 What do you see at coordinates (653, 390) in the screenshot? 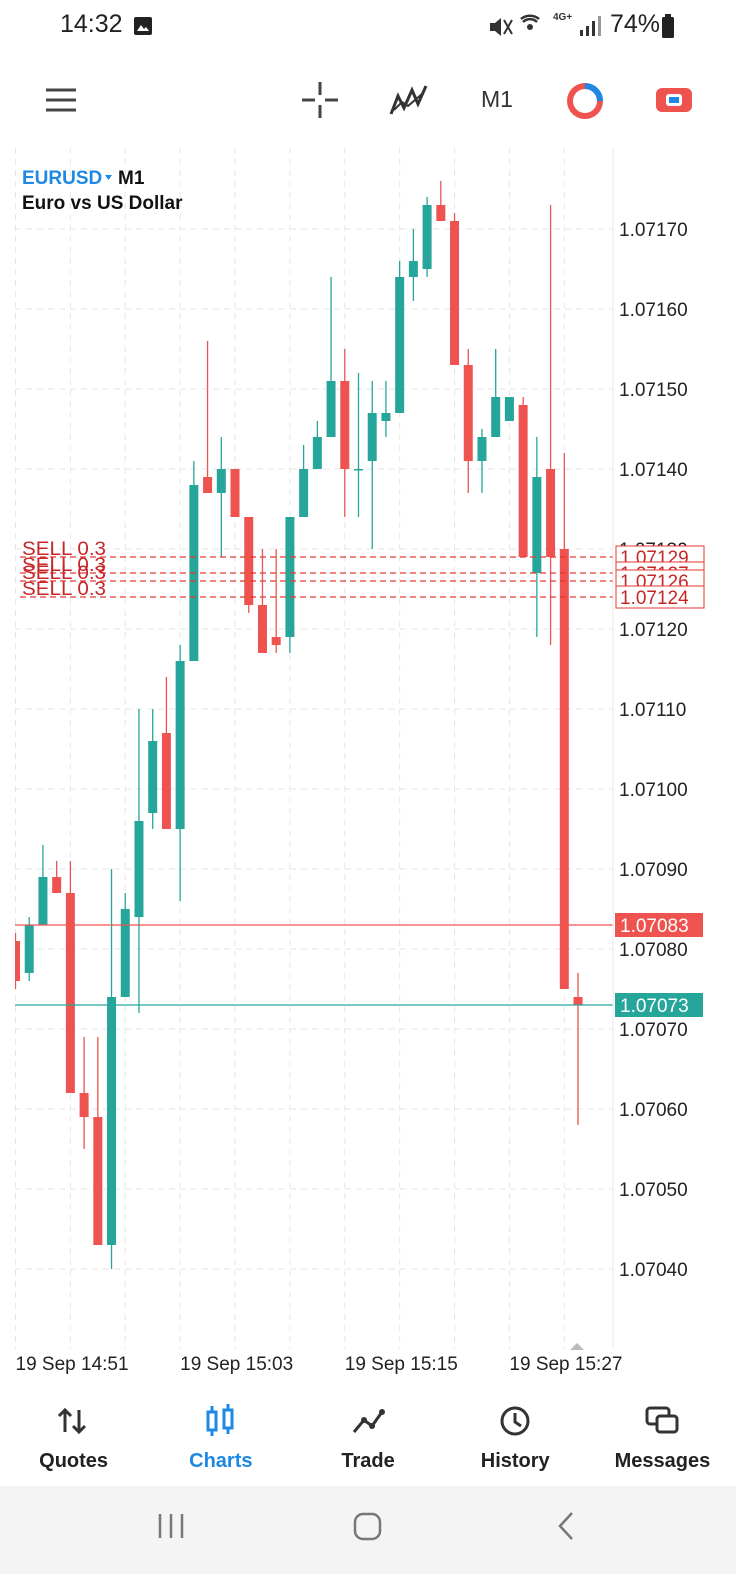
I see `y-tick-label: 1.07150` at bounding box center [653, 390].